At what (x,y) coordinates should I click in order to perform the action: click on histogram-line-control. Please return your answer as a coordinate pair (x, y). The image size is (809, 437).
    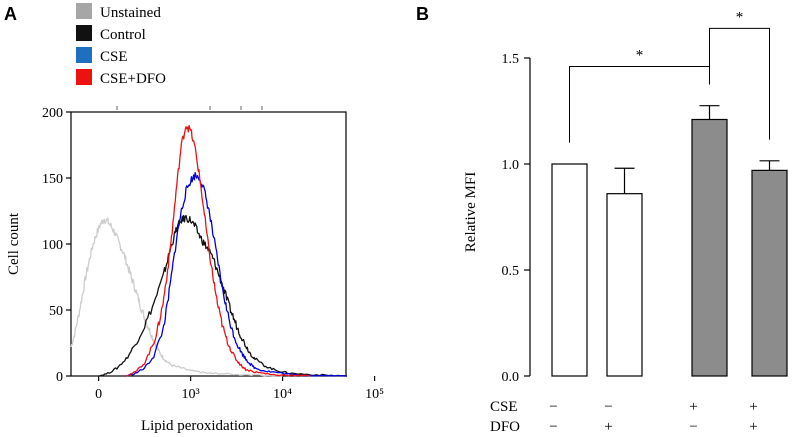
    Looking at the image, I should click on (223, 295).